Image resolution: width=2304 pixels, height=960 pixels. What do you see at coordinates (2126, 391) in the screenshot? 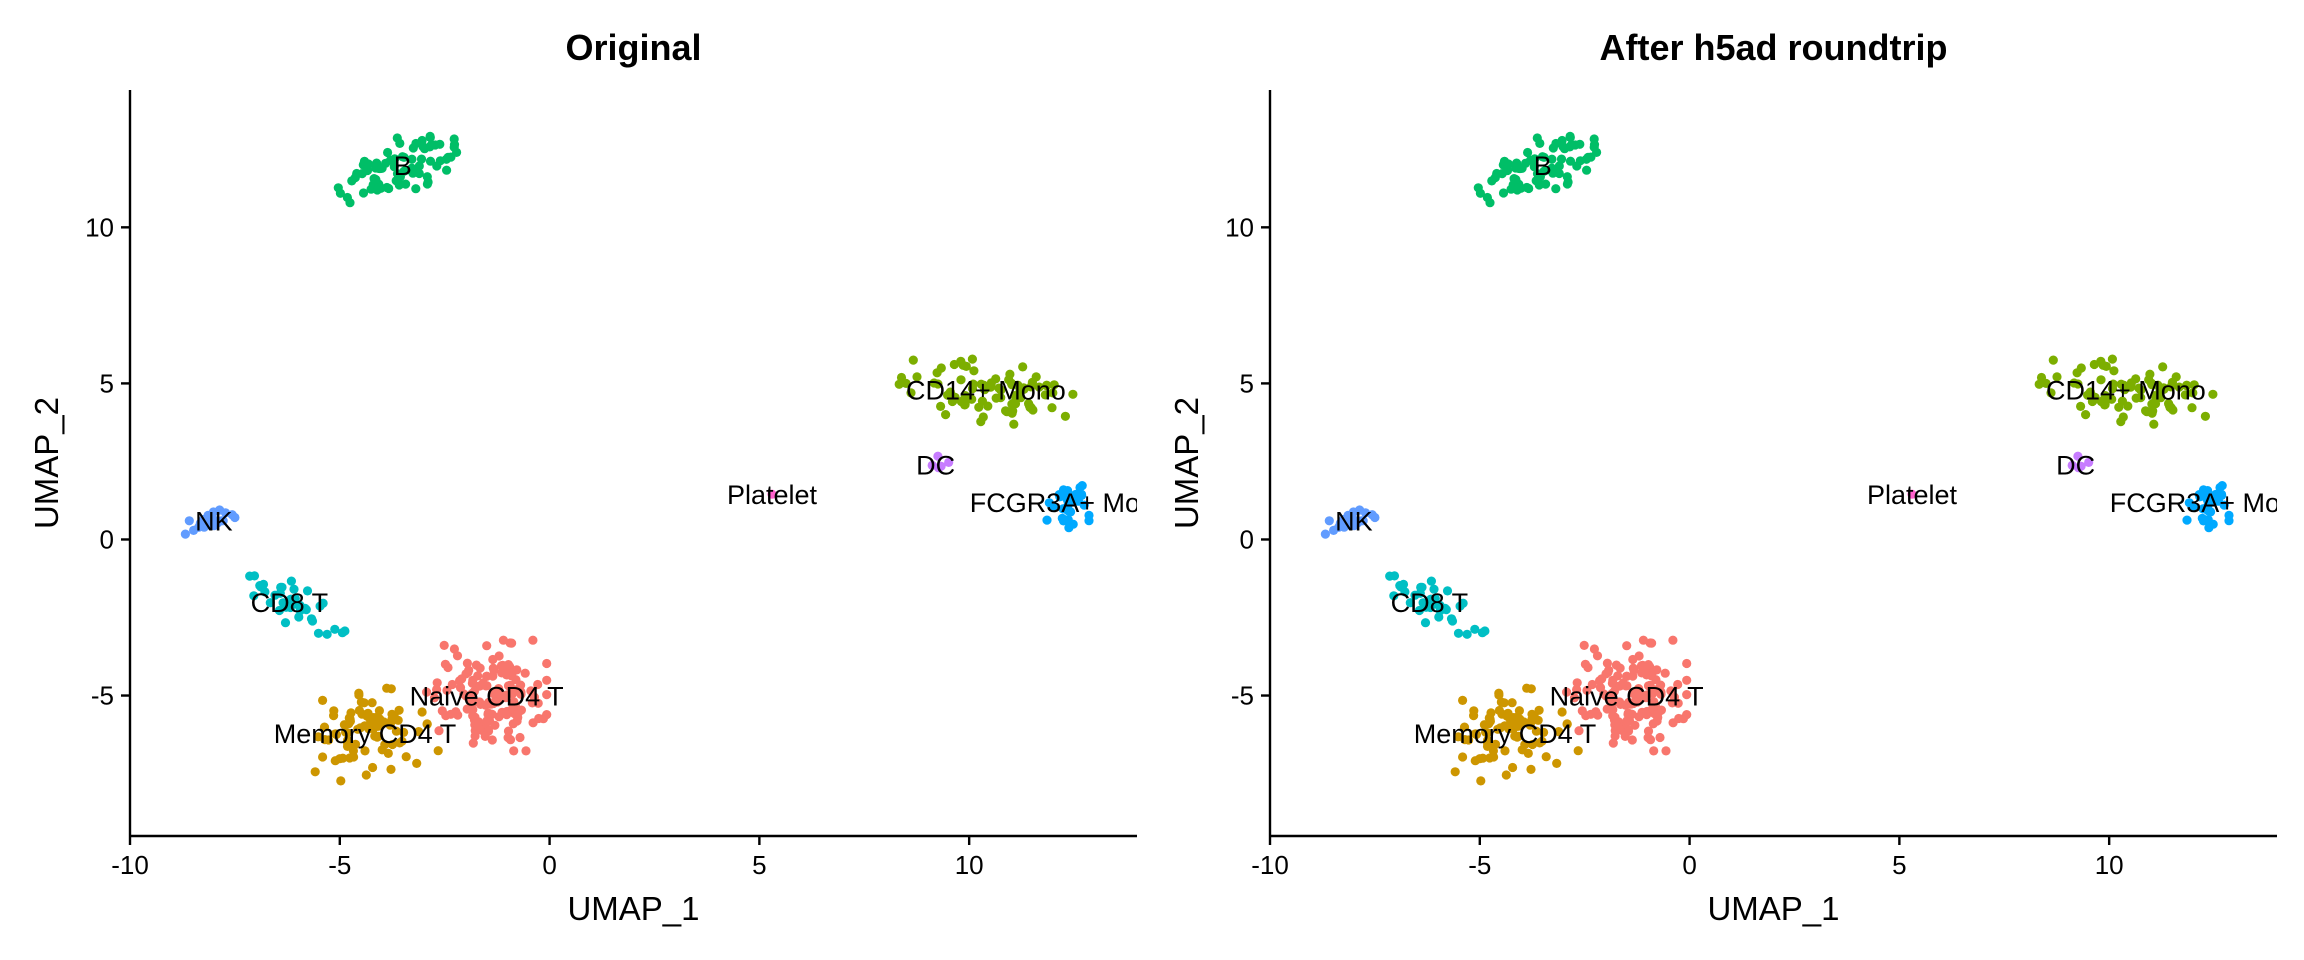
I see `cluster-label-cd14-mono: CD14+ Mono` at bounding box center [2126, 391].